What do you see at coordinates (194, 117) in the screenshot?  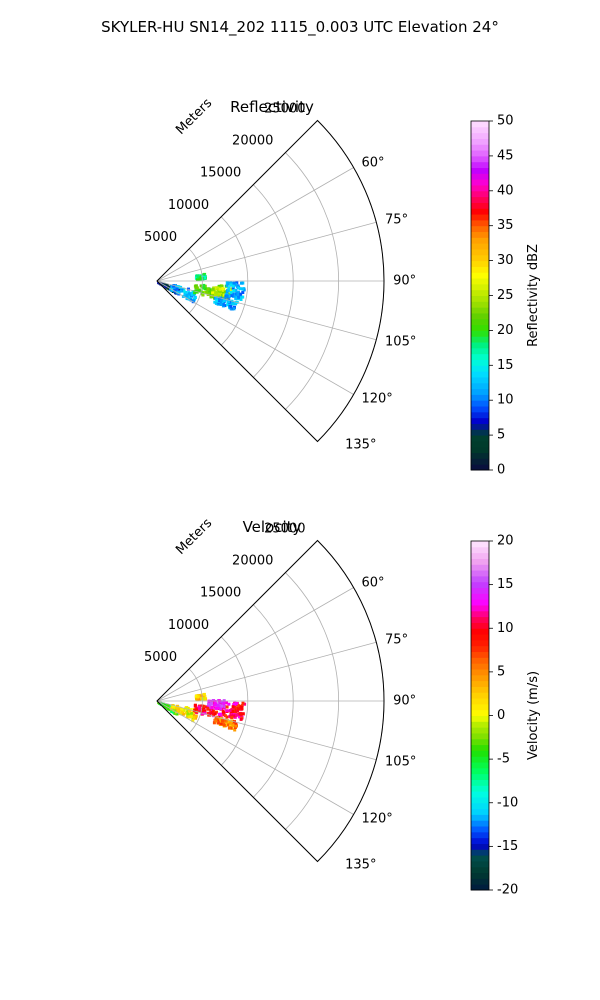 I see `radial-axis-label: Meters` at bounding box center [194, 117].